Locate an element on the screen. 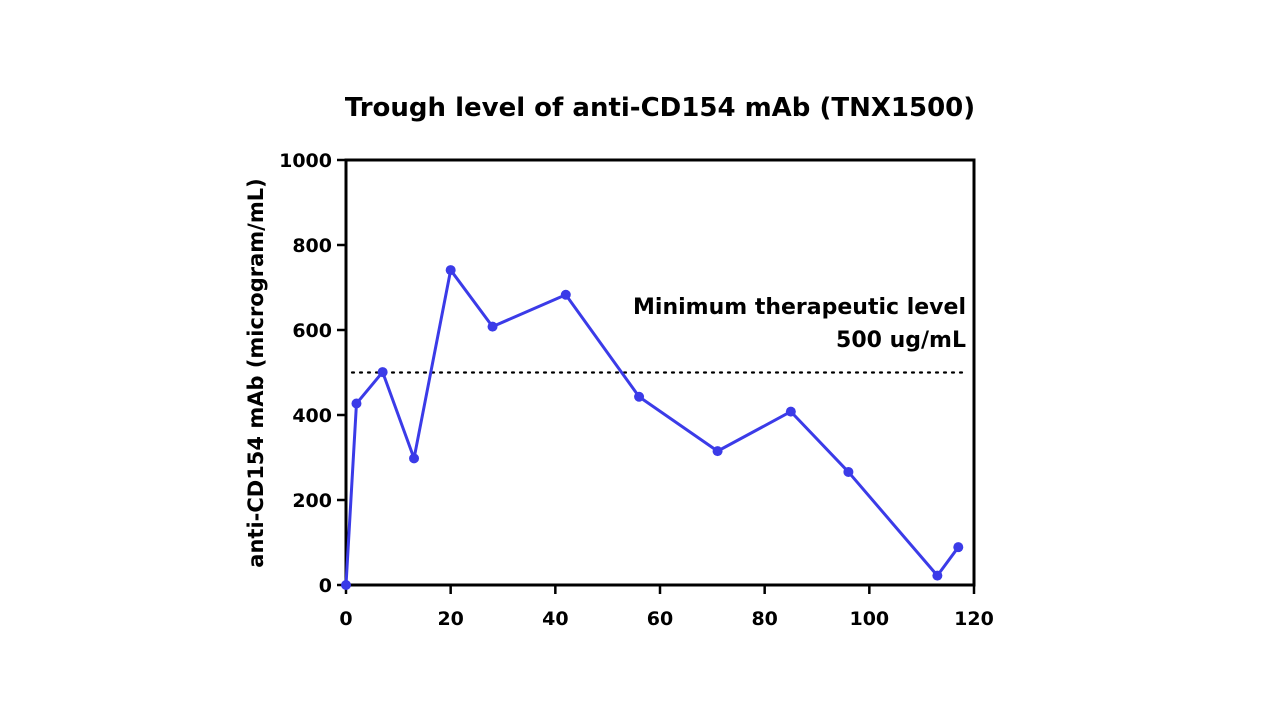  x-tick-label: 100 is located at coordinates (869, 619).